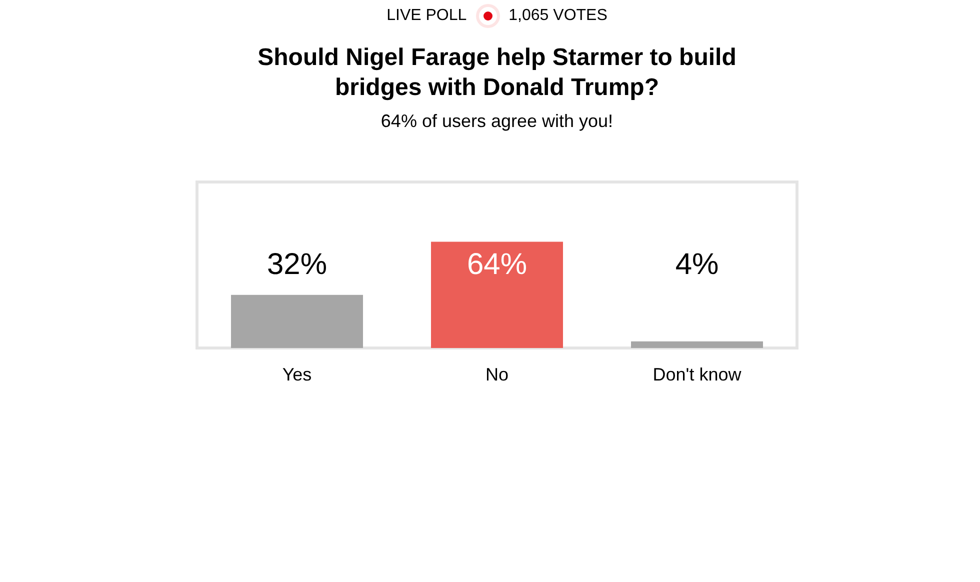  I want to click on text: LIVE POLL, so click(426, 16).